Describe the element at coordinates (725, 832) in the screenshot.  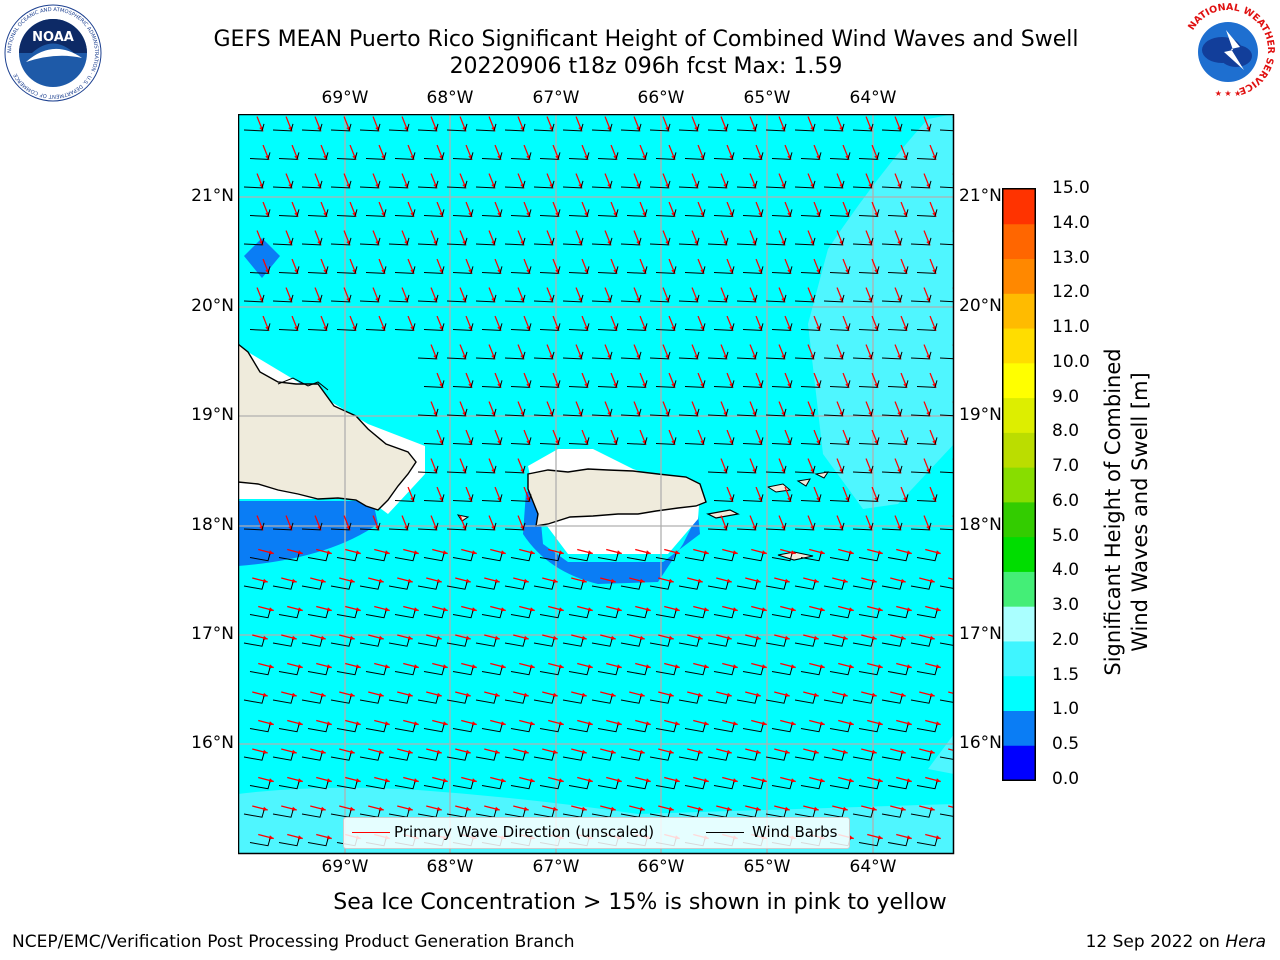
I see `legend-barb-swatch` at that location.